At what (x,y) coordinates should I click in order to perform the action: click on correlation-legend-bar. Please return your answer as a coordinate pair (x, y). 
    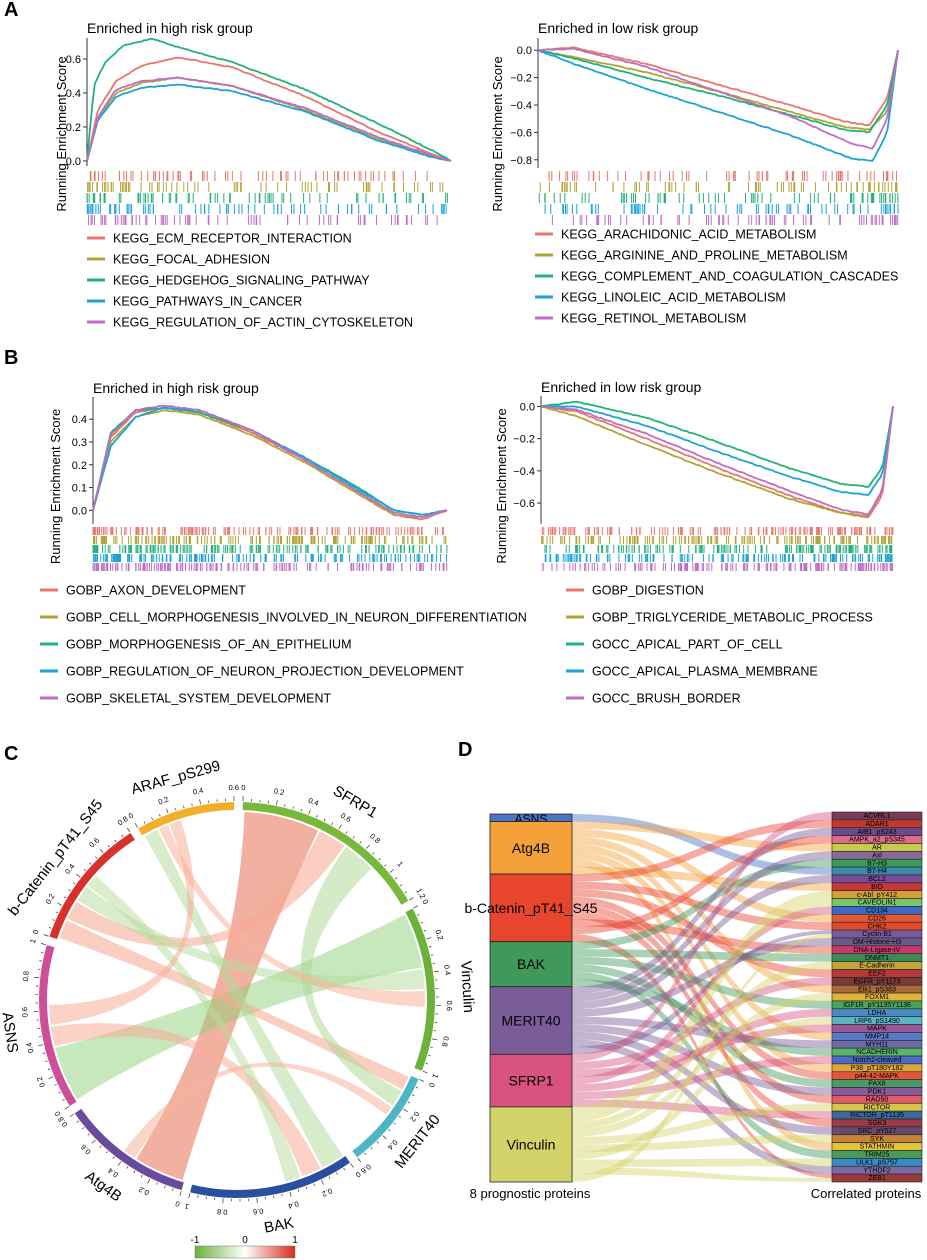
    Looking at the image, I should click on (245, 1252).